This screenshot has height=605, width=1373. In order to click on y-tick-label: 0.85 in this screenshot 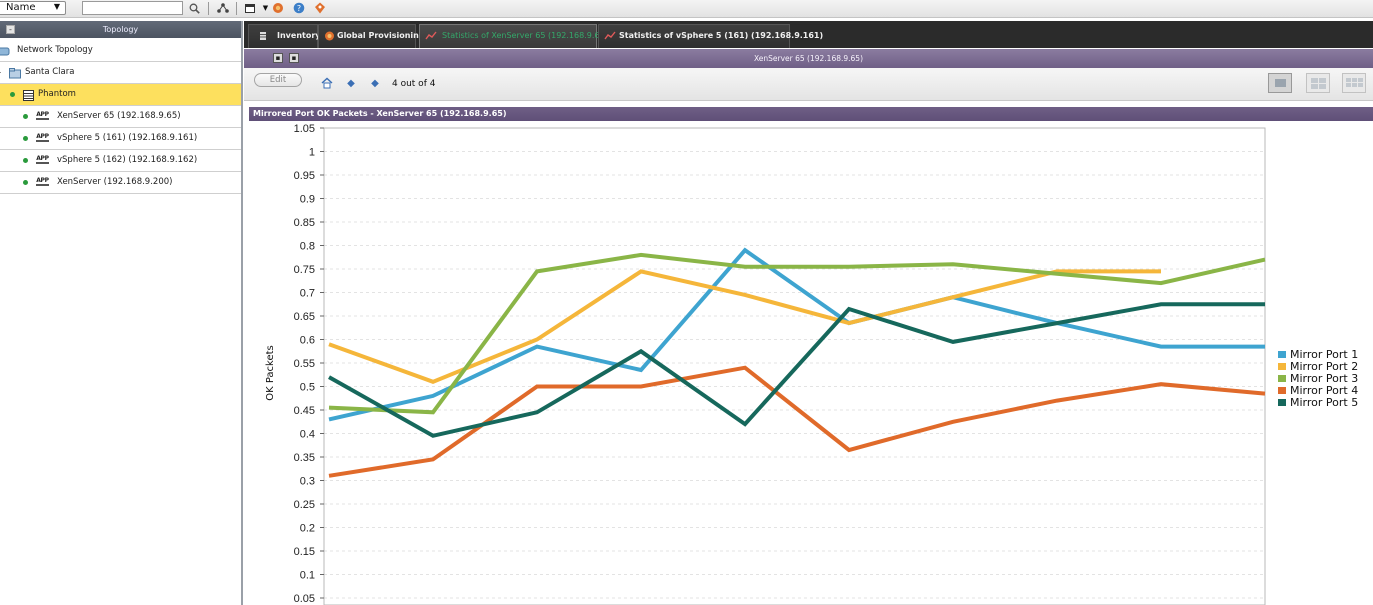, I will do `click(304, 223)`.